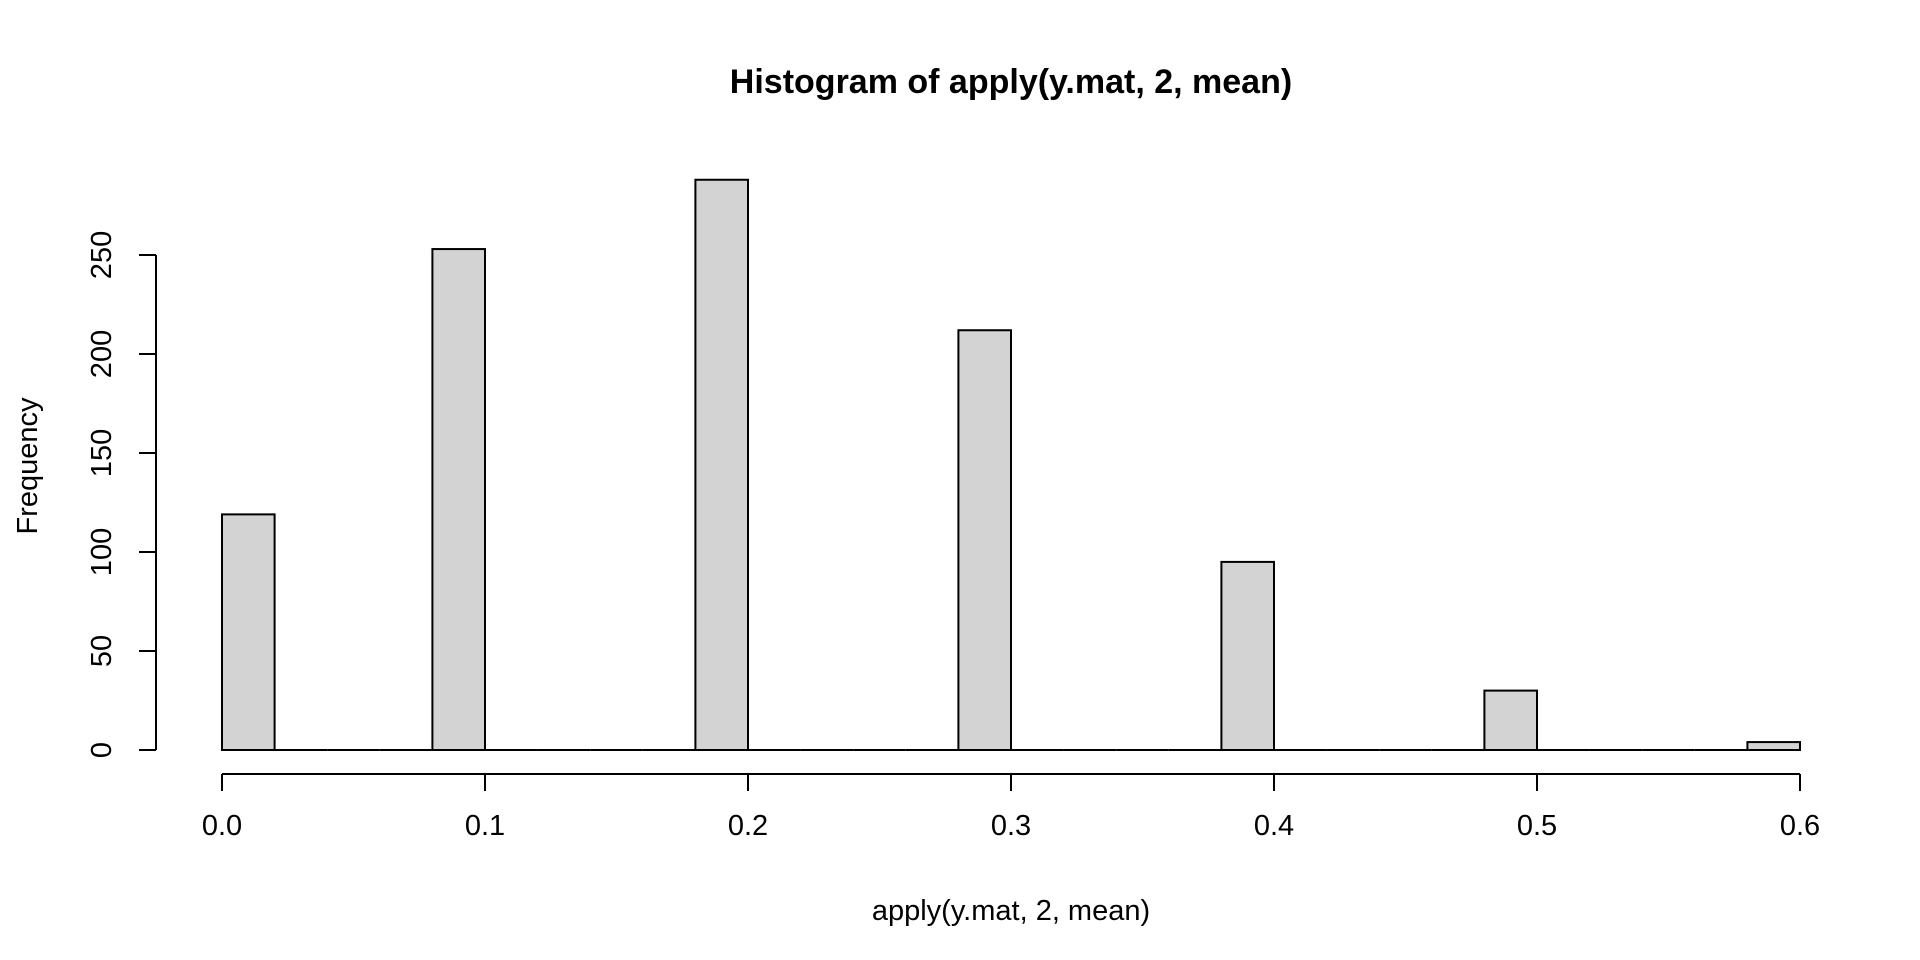 Image resolution: width=1920 pixels, height=960 pixels. Describe the element at coordinates (121, 494) in the screenshot. I see `y-axis: 0 50 100 150 200 250` at that location.